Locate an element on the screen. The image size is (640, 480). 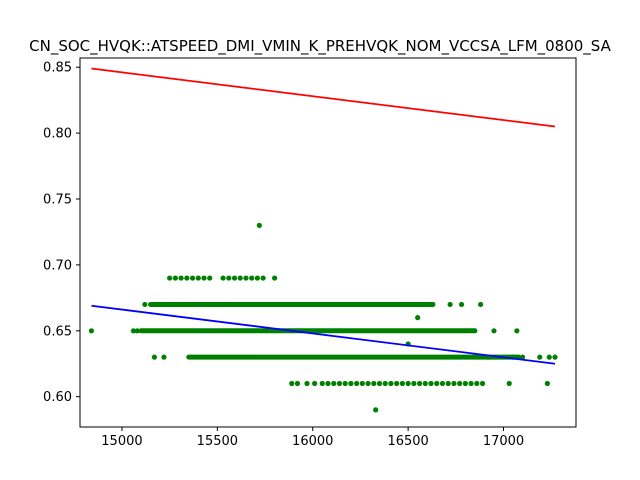
y-tick-label: 0.80 is located at coordinates (57, 134).